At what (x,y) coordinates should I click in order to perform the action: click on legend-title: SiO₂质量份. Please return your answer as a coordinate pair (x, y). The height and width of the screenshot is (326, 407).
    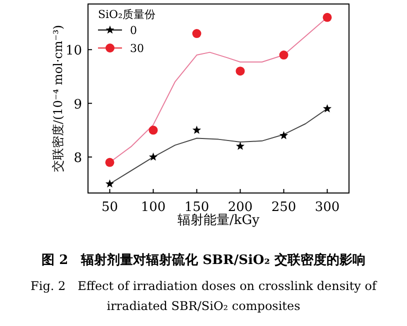
    Looking at the image, I should click on (127, 14).